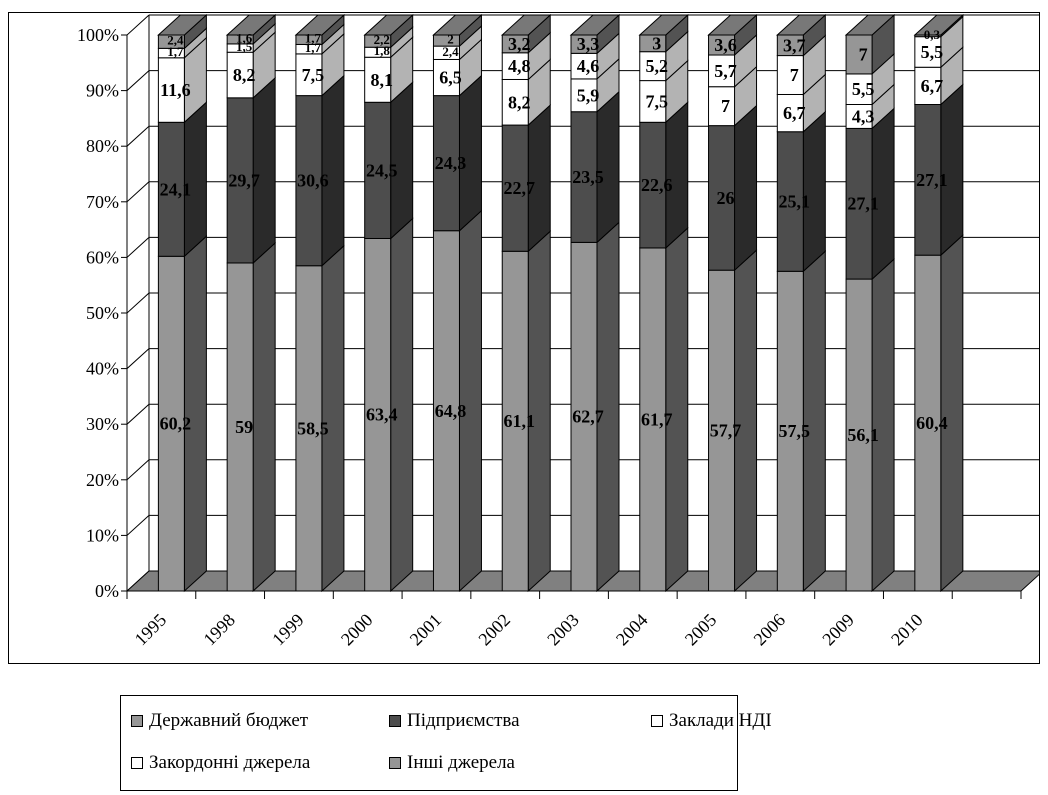 The height and width of the screenshot is (795, 1048). What do you see at coordinates (519, 102) in the screenshot?
I see `data-label-2002-2: 8,2` at bounding box center [519, 102].